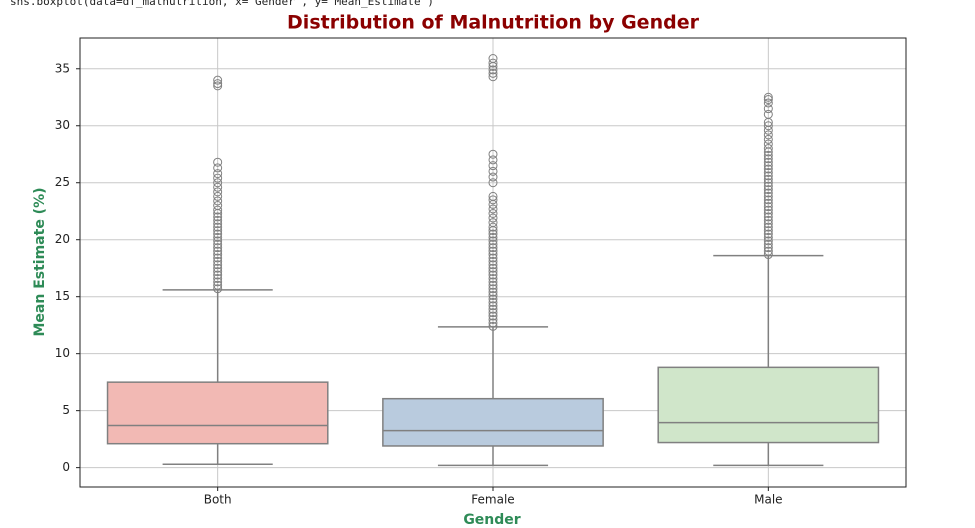 Image resolution: width=975 pixels, height=528 pixels. What do you see at coordinates (62, 68) in the screenshot?
I see `y-tick-label: 35` at bounding box center [62, 68].